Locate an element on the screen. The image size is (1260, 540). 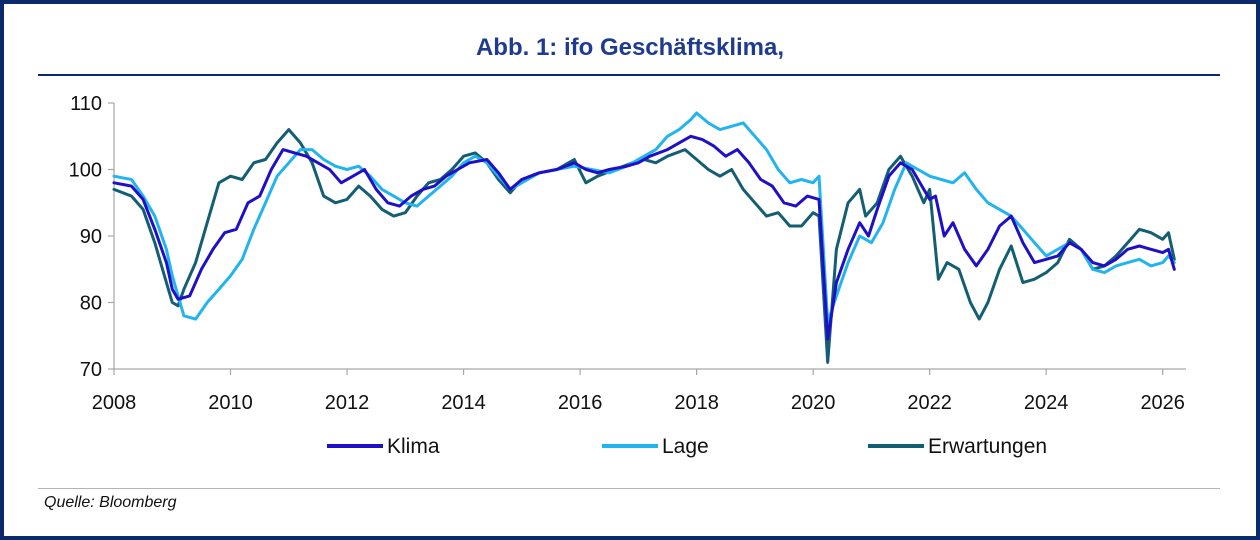
x-tick-label: 2018 is located at coordinates (696, 403).